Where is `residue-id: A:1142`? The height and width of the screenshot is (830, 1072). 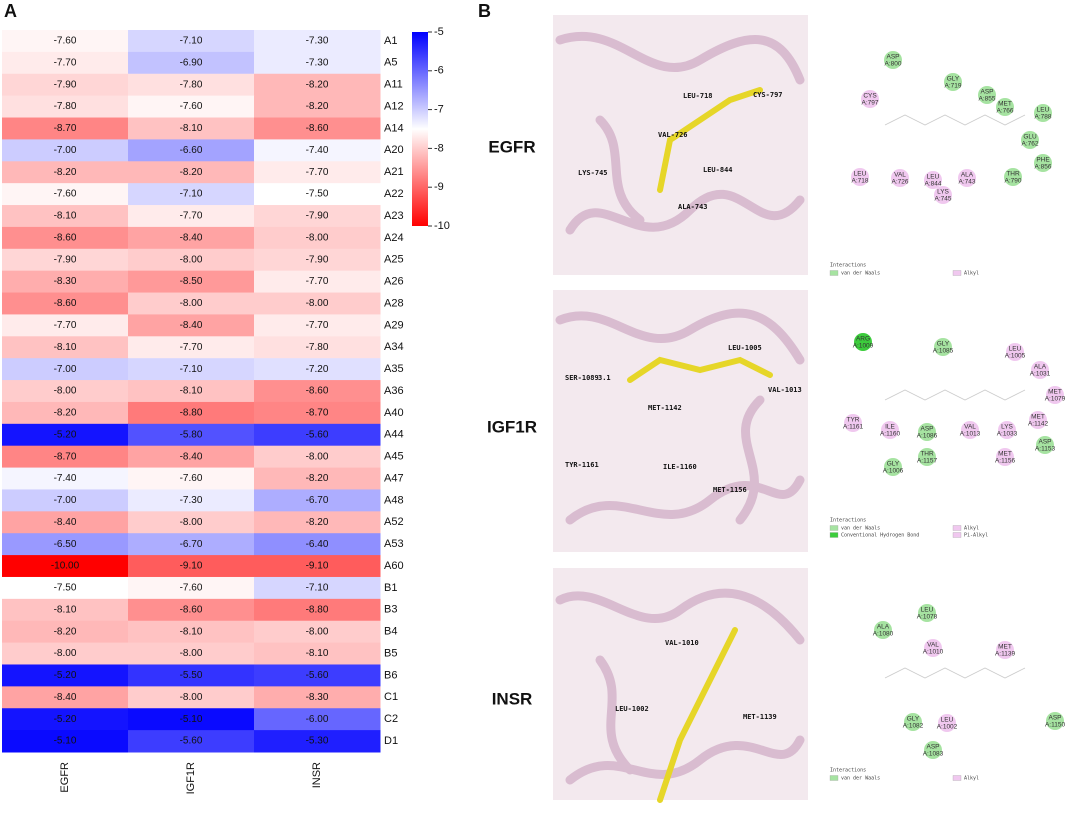 residue-id: A:1142 is located at coordinates (1038, 424).